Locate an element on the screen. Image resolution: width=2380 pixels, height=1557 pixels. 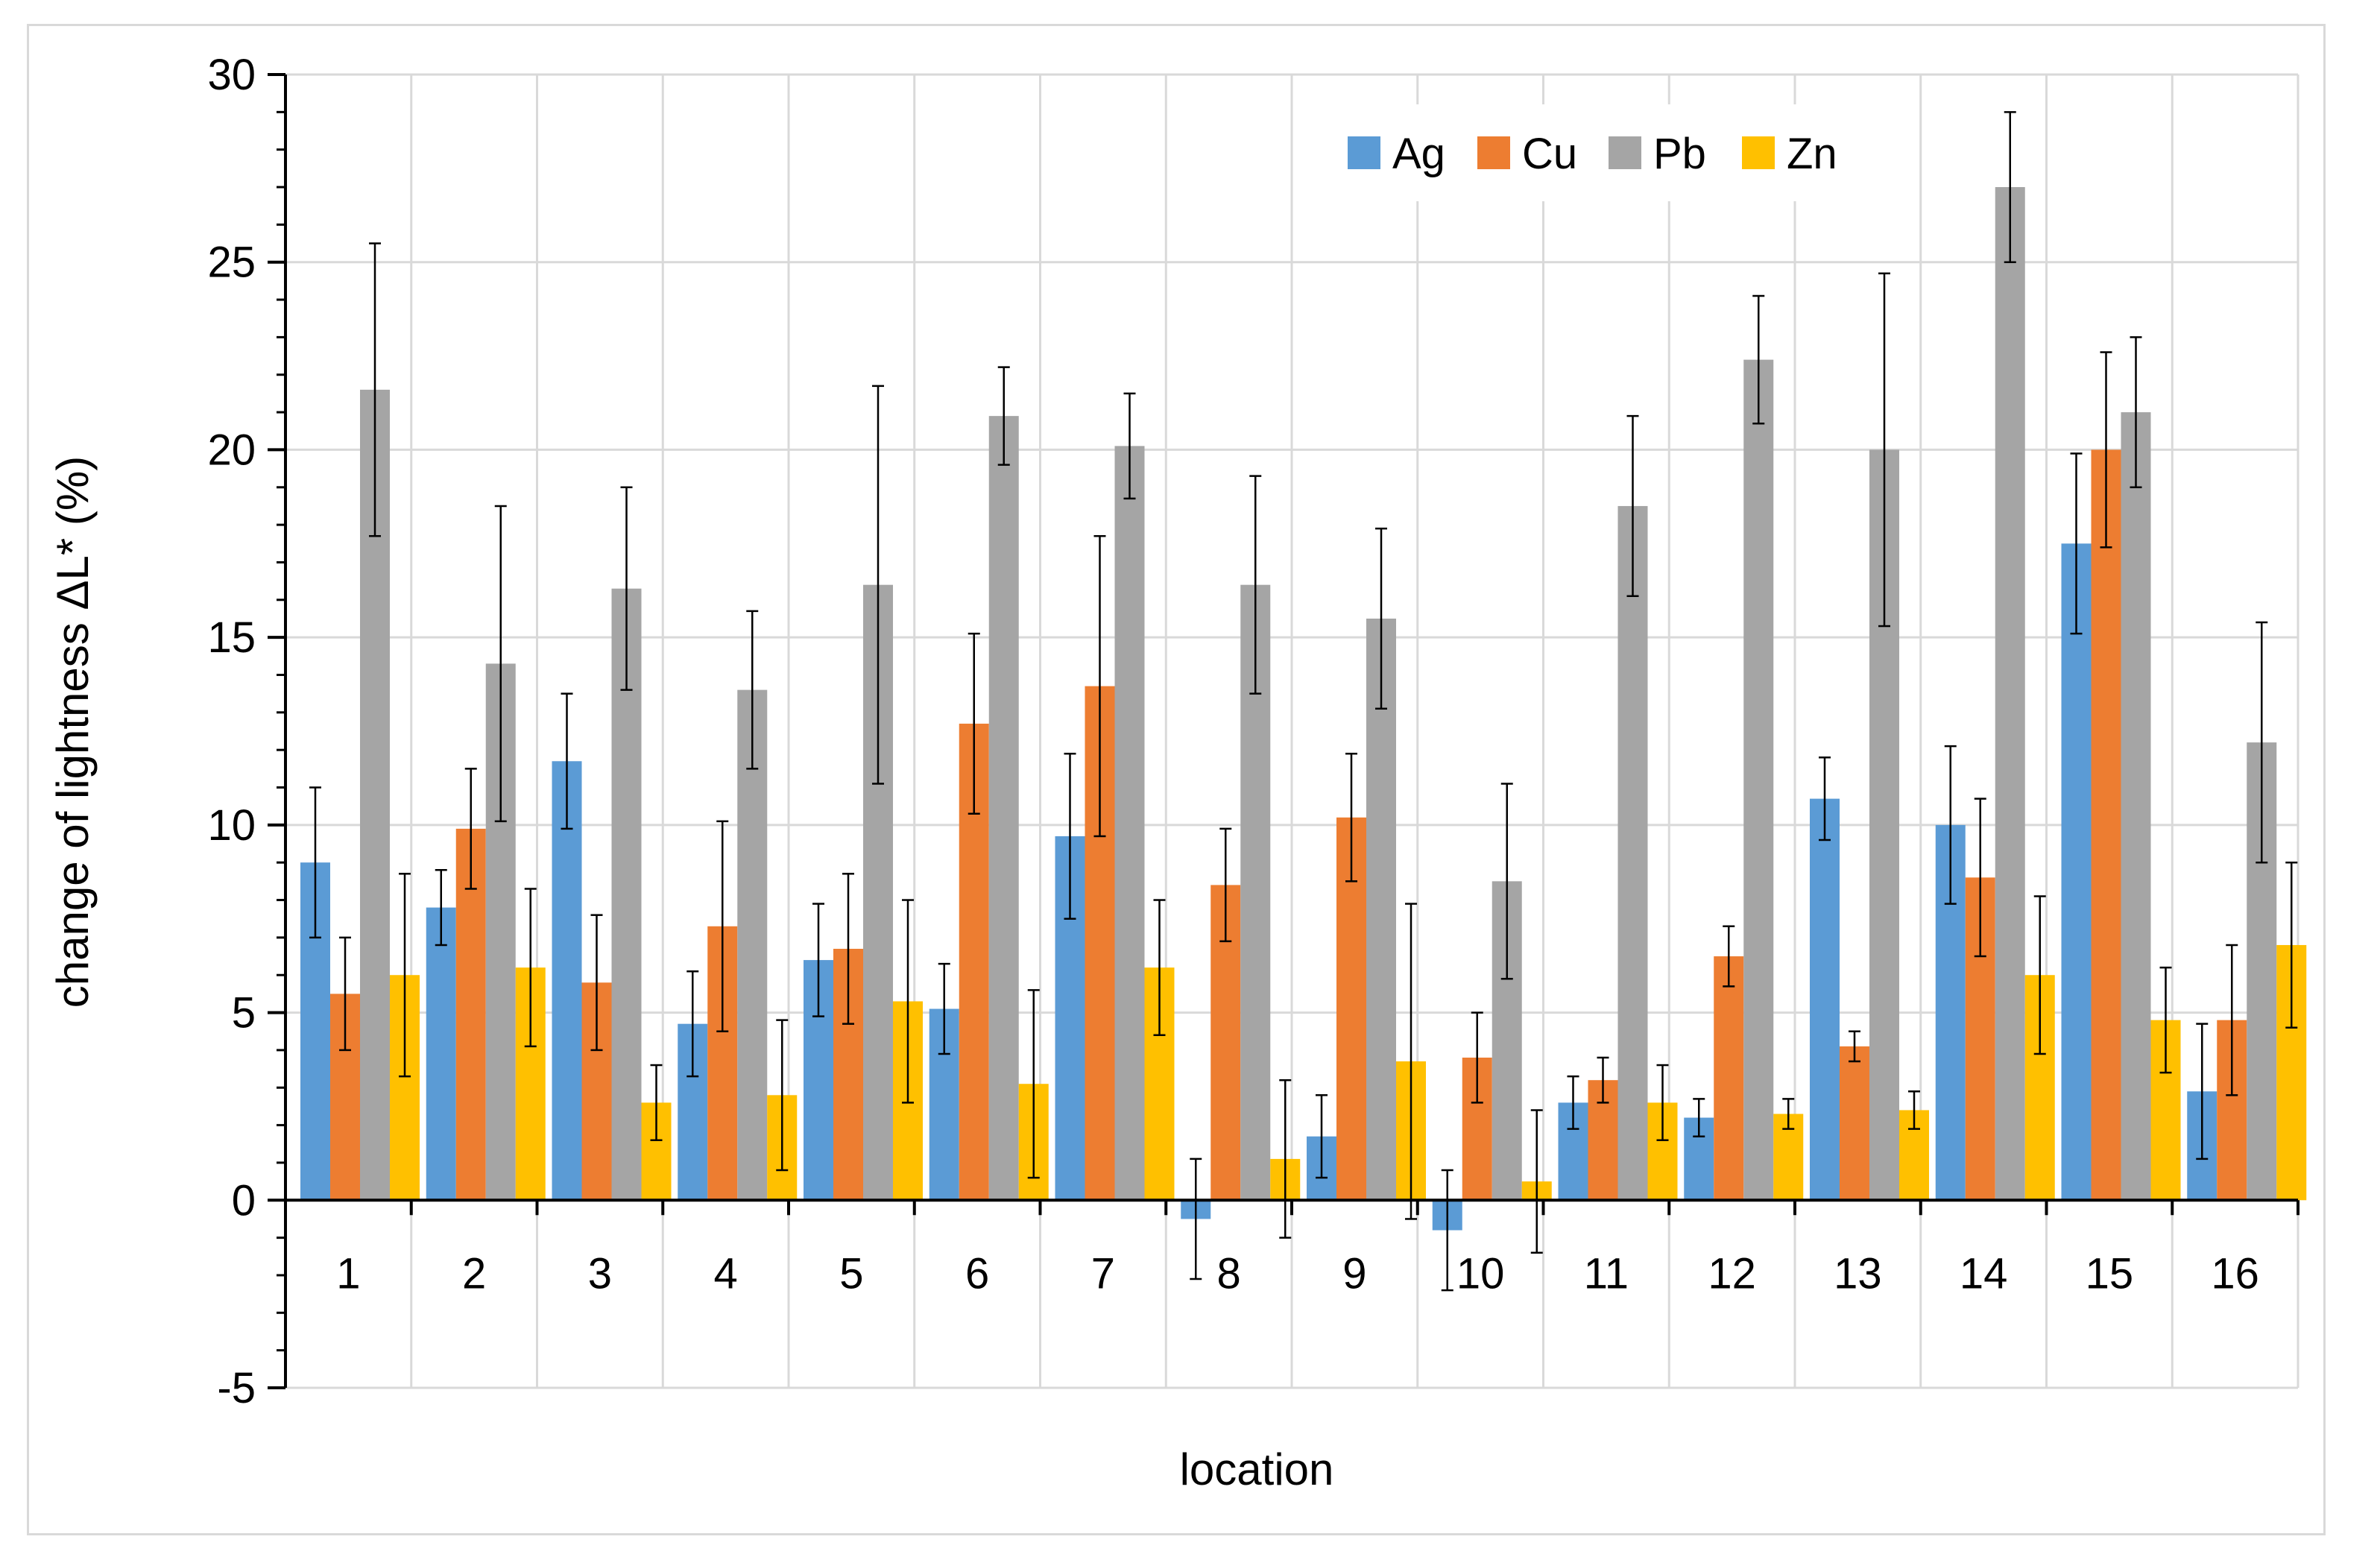
x-tick-label: 12 is located at coordinates (1732, 1274).